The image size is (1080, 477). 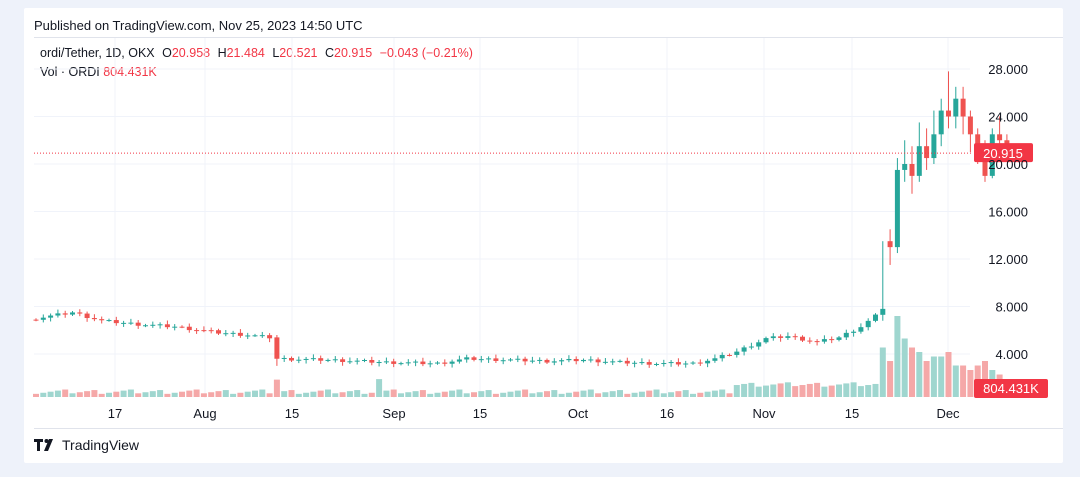 I want to click on close-value: 20.915, so click(x=353, y=53).